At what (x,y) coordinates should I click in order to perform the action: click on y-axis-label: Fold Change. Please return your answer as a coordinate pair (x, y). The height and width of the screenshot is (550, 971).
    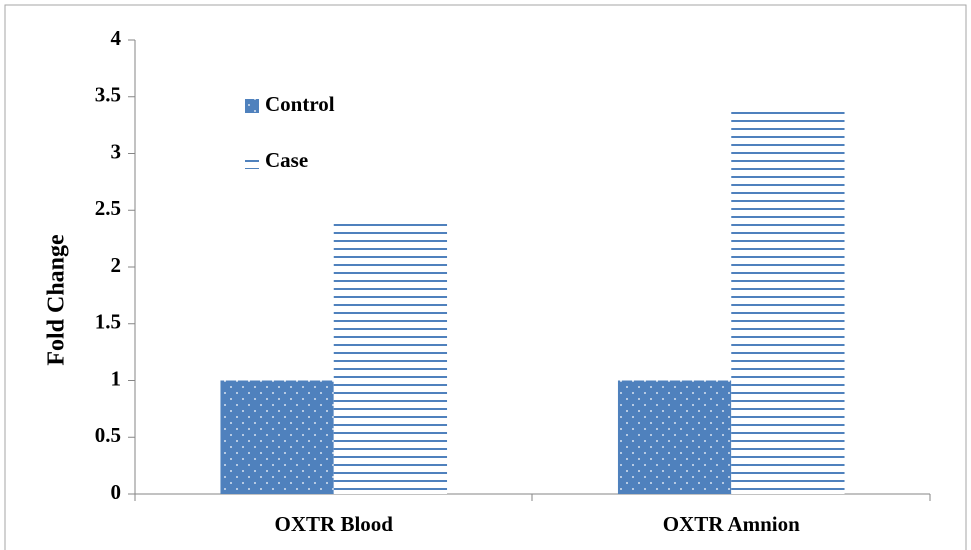
    Looking at the image, I should click on (57, 300).